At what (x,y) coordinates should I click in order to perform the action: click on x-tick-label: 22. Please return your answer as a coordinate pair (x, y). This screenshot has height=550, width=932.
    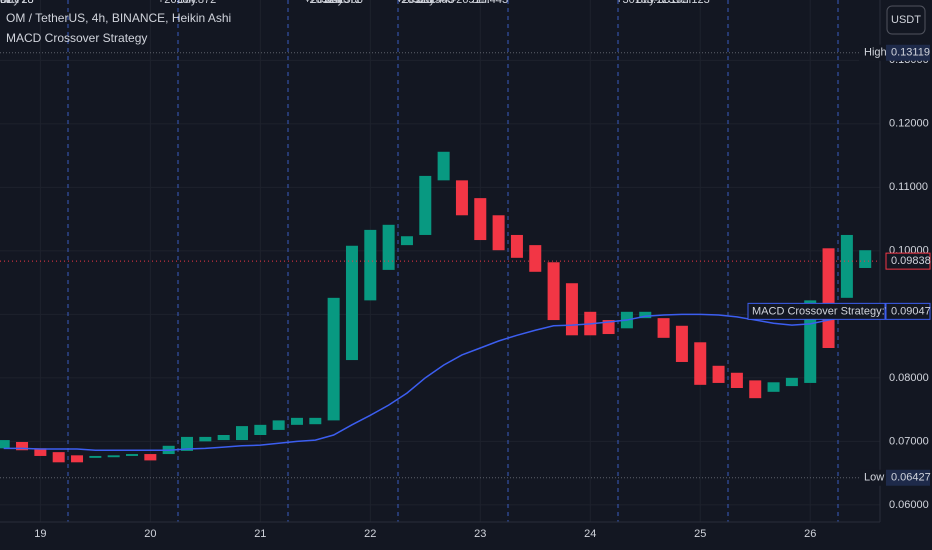
    Looking at the image, I should click on (370, 534).